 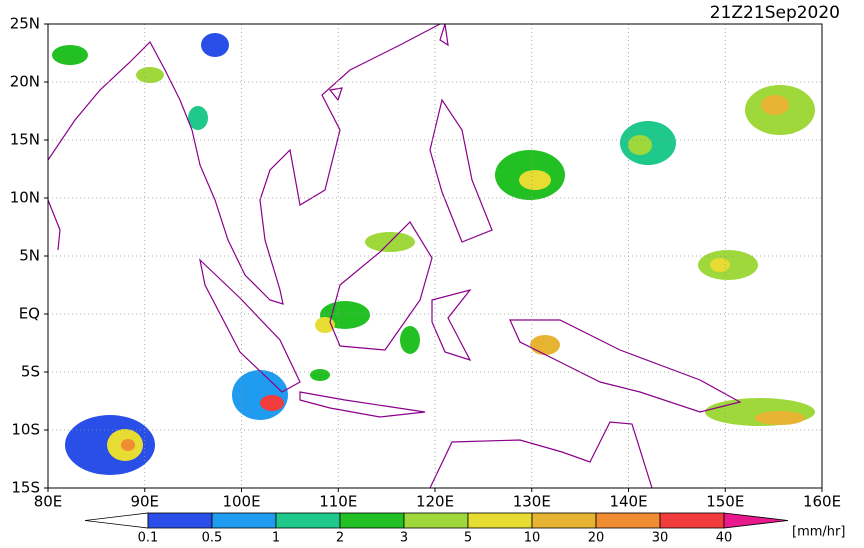 I want to click on timestamp: 21Z21Sep2020, so click(x=775, y=13).